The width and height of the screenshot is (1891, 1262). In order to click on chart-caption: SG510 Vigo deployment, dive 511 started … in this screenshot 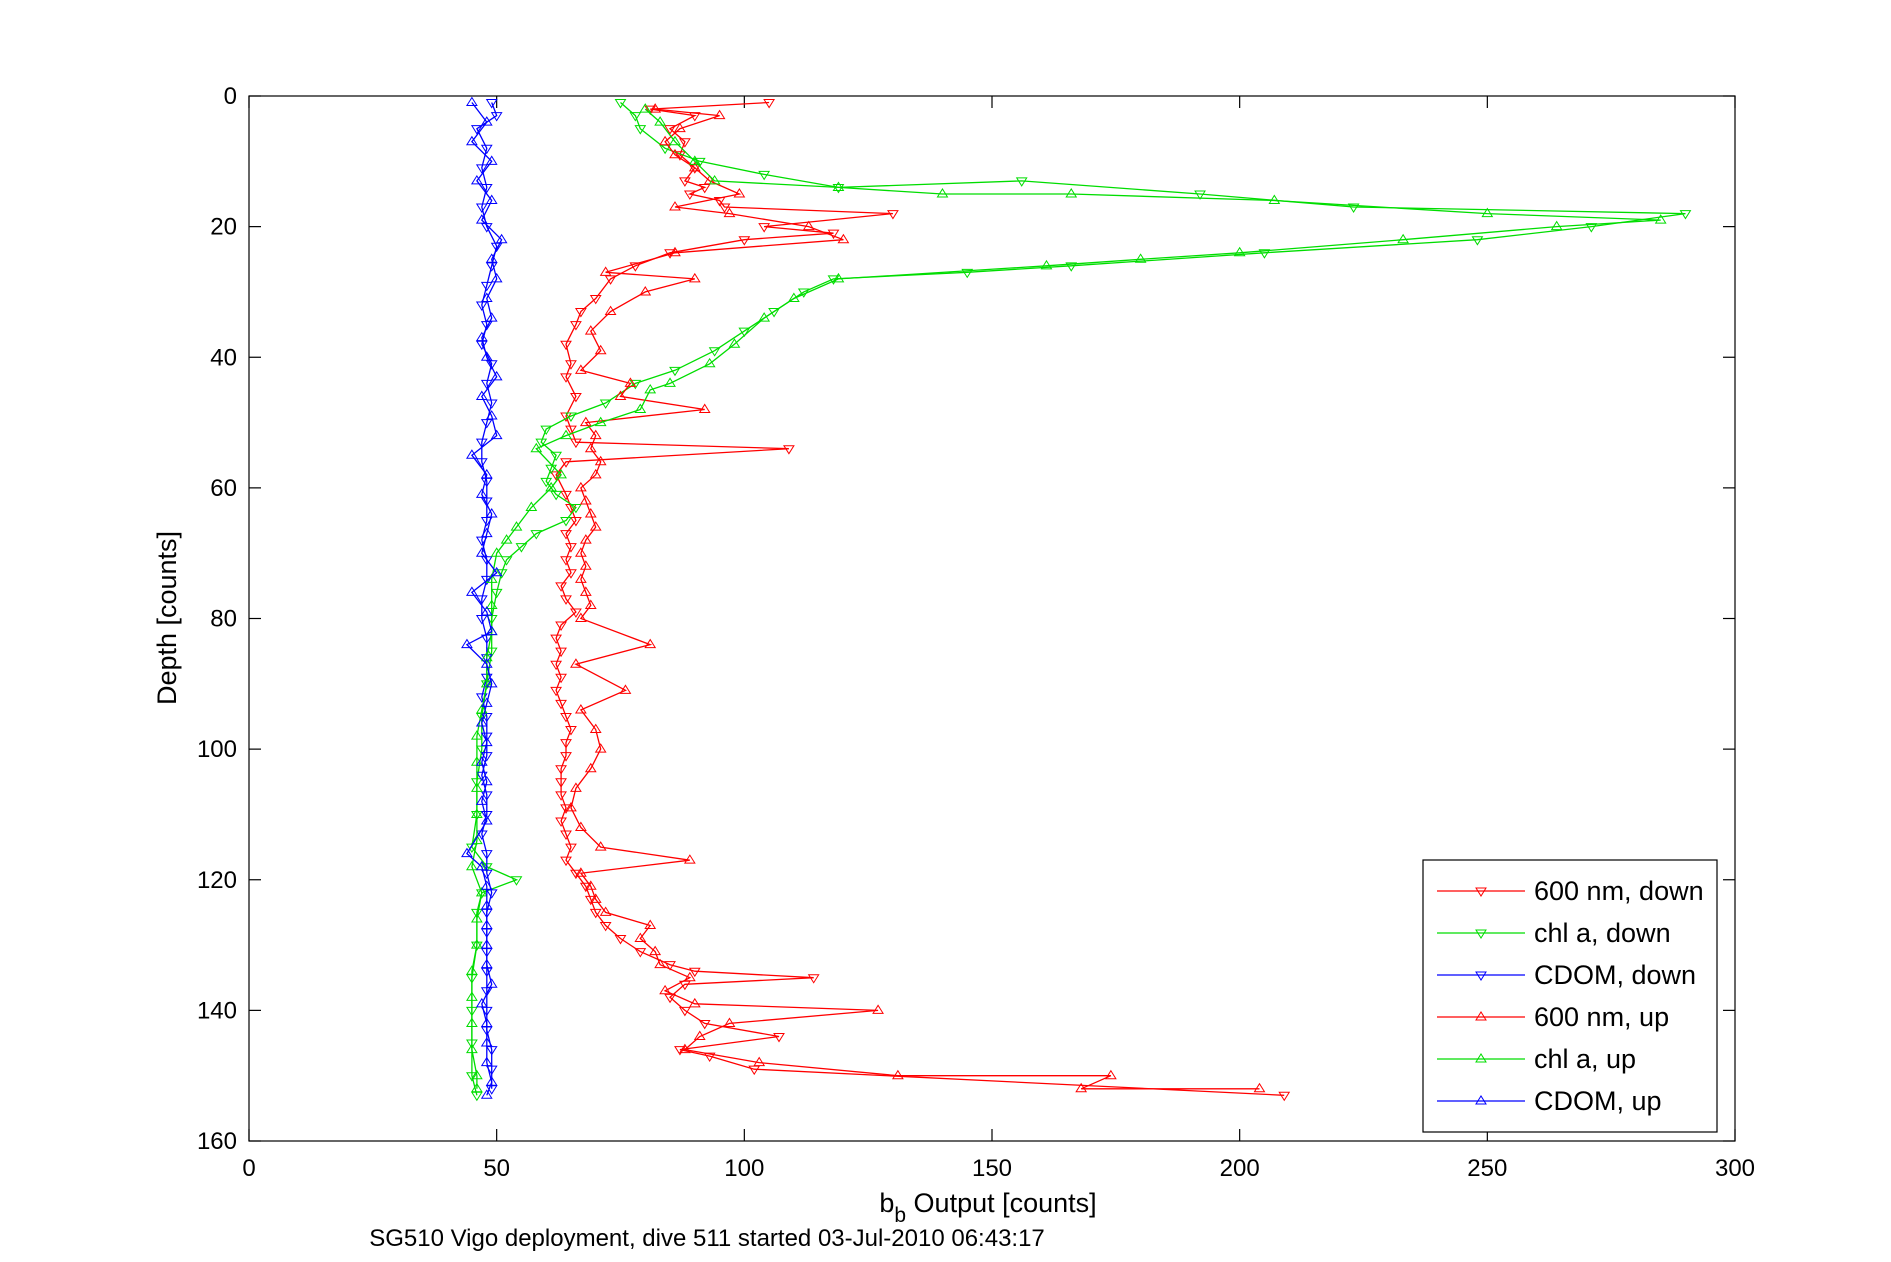, I will do `click(707, 1238)`.